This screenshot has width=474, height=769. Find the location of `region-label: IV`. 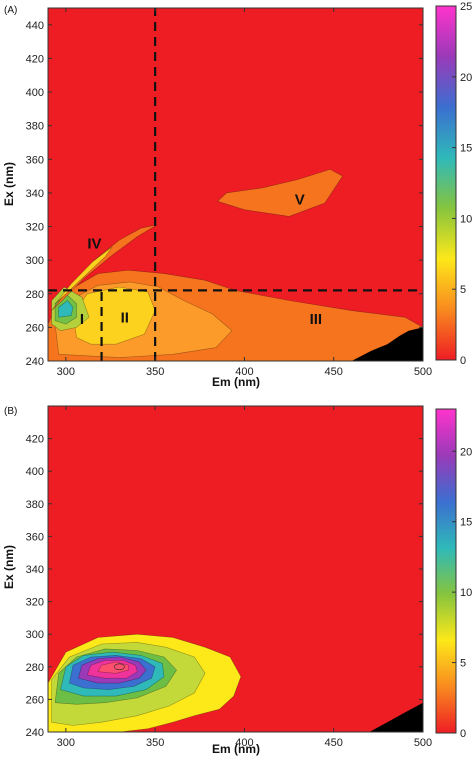

region-label: IV is located at coordinates (94, 243).